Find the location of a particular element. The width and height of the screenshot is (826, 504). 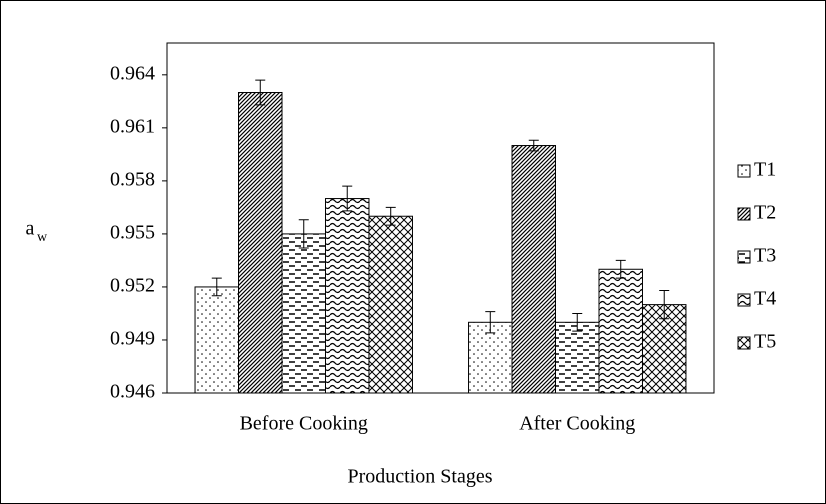

y-tick-label: 0.949 is located at coordinates (132, 339).